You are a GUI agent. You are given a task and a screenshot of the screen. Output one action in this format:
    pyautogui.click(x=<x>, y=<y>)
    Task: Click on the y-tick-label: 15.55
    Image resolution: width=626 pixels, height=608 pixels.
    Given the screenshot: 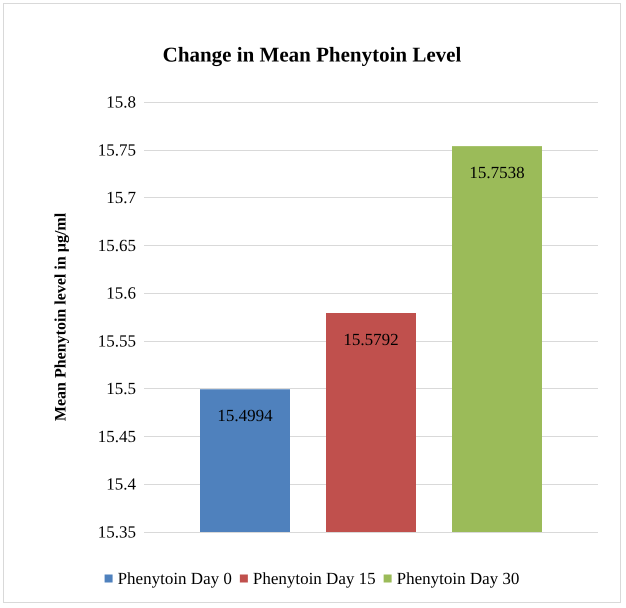 What is the action you would take?
    pyautogui.click(x=117, y=340)
    